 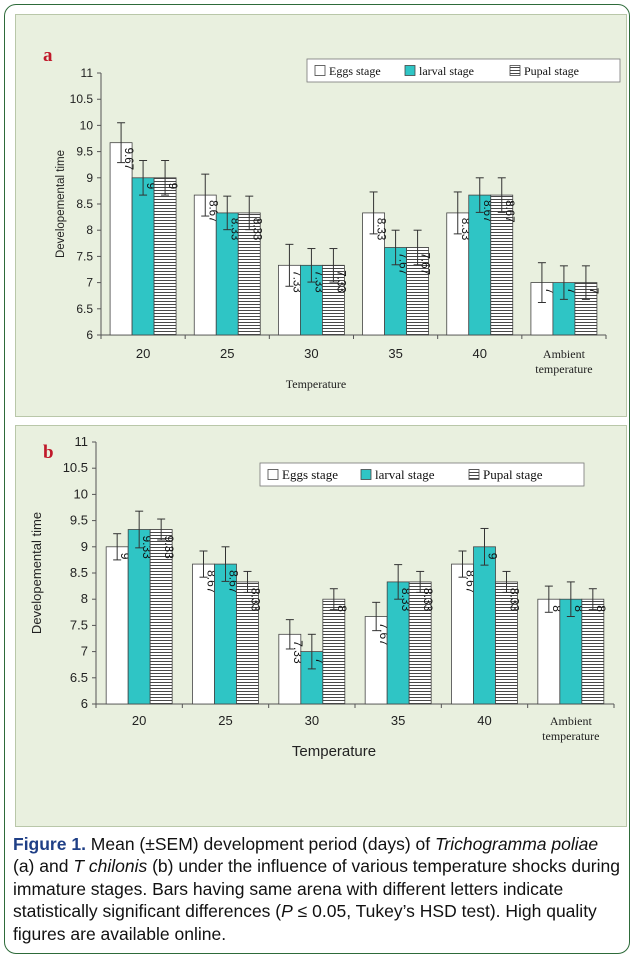 What do you see at coordinates (517, 844) in the screenshot?
I see `caption-species-1: Trichogramma poliae` at bounding box center [517, 844].